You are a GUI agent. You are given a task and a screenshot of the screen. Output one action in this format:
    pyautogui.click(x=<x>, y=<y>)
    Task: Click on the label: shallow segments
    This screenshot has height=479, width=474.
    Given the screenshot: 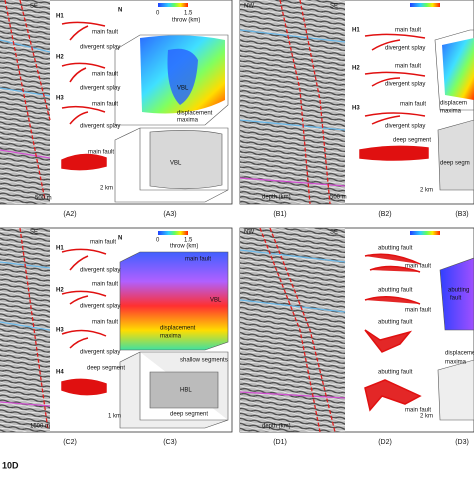 What is the action you would take?
    pyautogui.click(x=204, y=361)
    